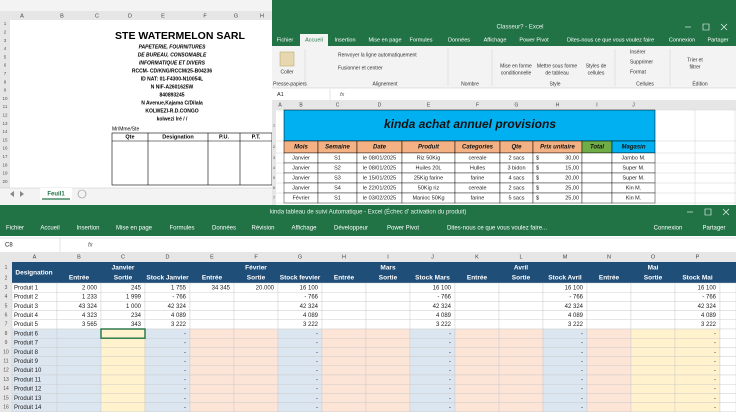 The height and width of the screenshot is (417, 736). Describe the element at coordinates (177, 307) in the screenshot. I see `cell-value: 42 324` at that location.